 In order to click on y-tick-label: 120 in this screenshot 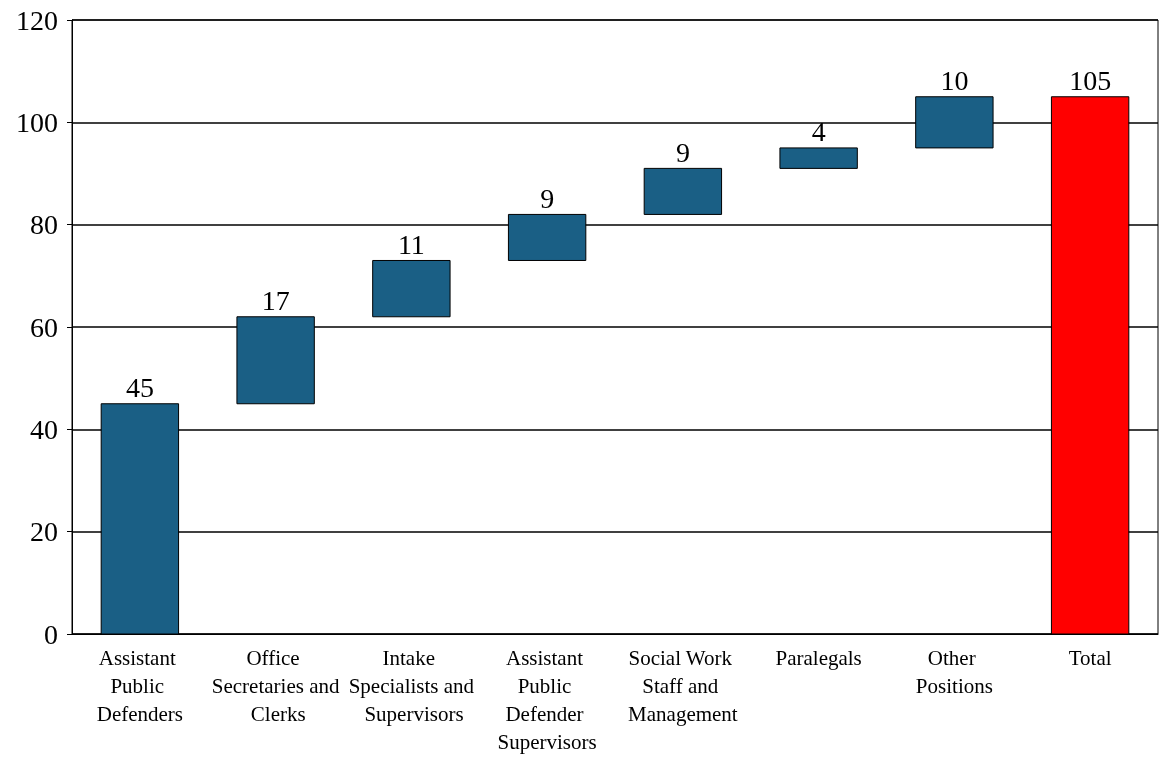, I will do `click(37, 20)`.